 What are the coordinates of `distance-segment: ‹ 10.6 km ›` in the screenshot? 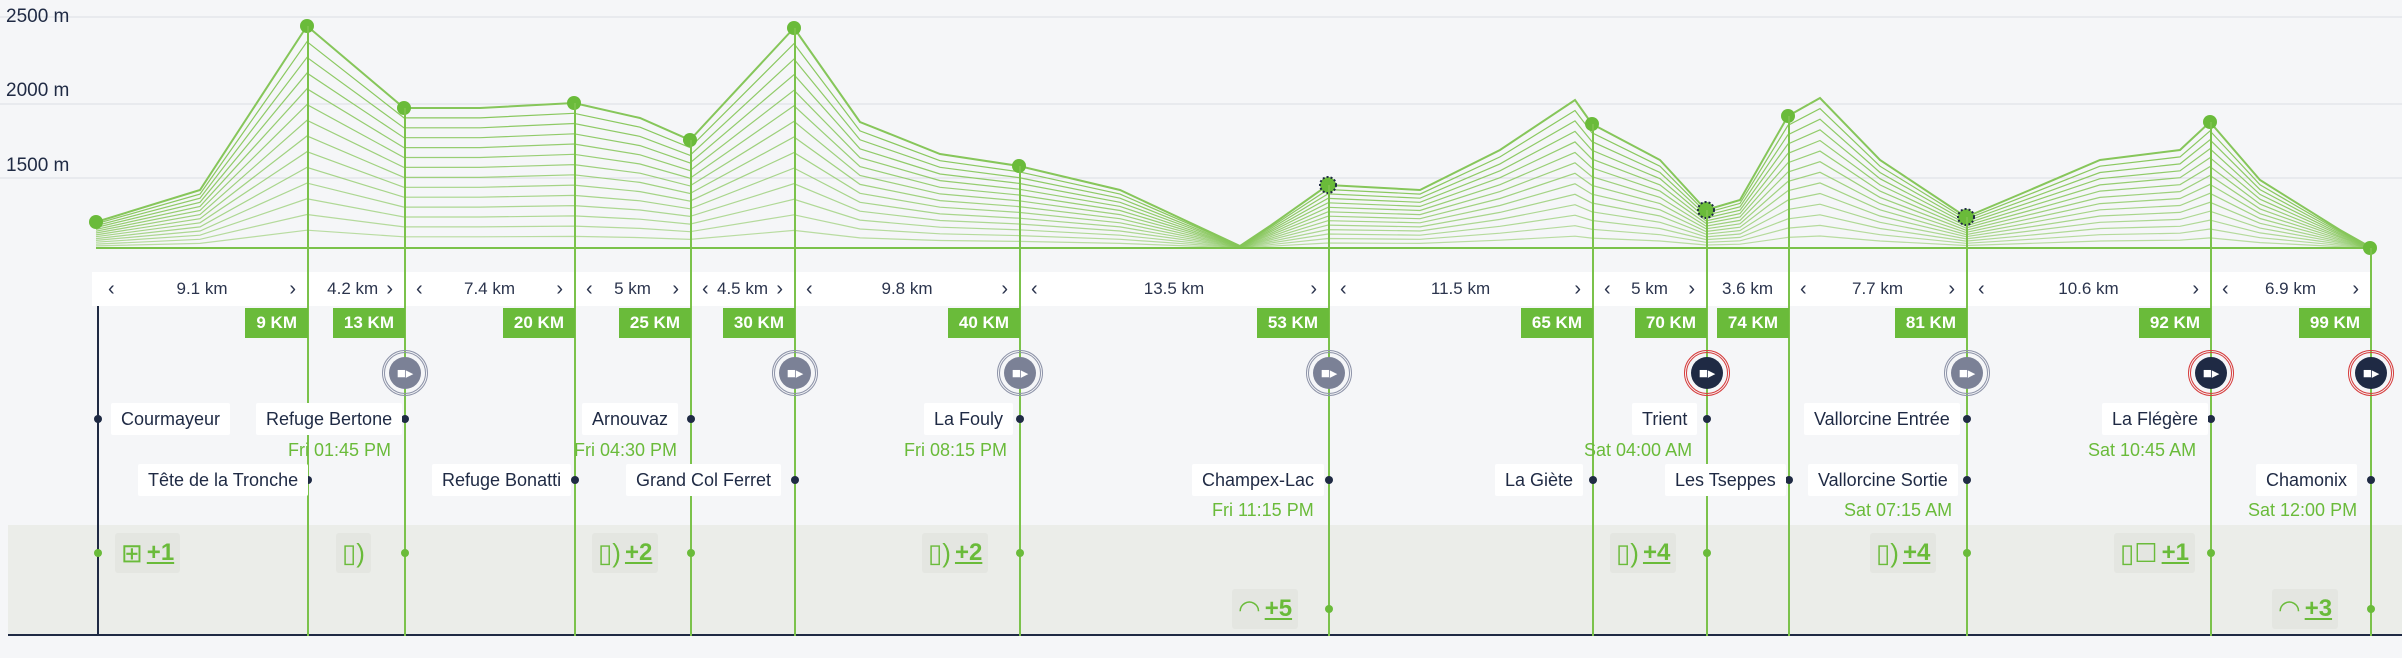 It's located at (2088, 289).